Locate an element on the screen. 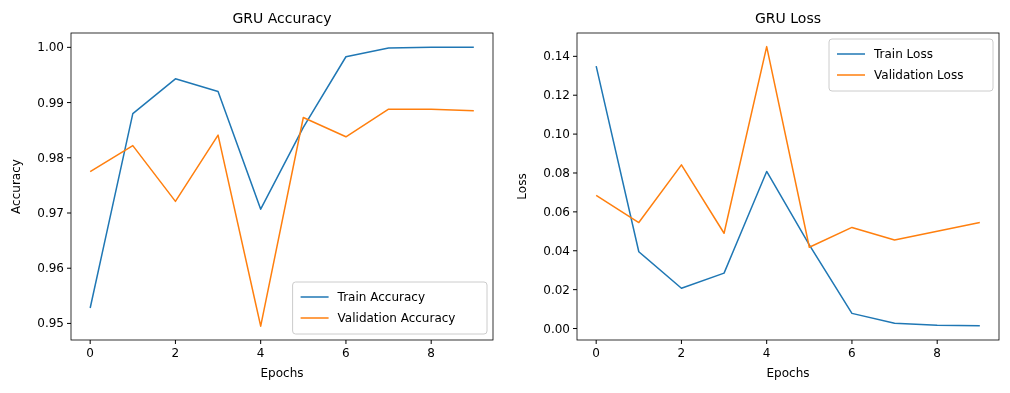  y-tick-label: 0.04 is located at coordinates (556, 250).